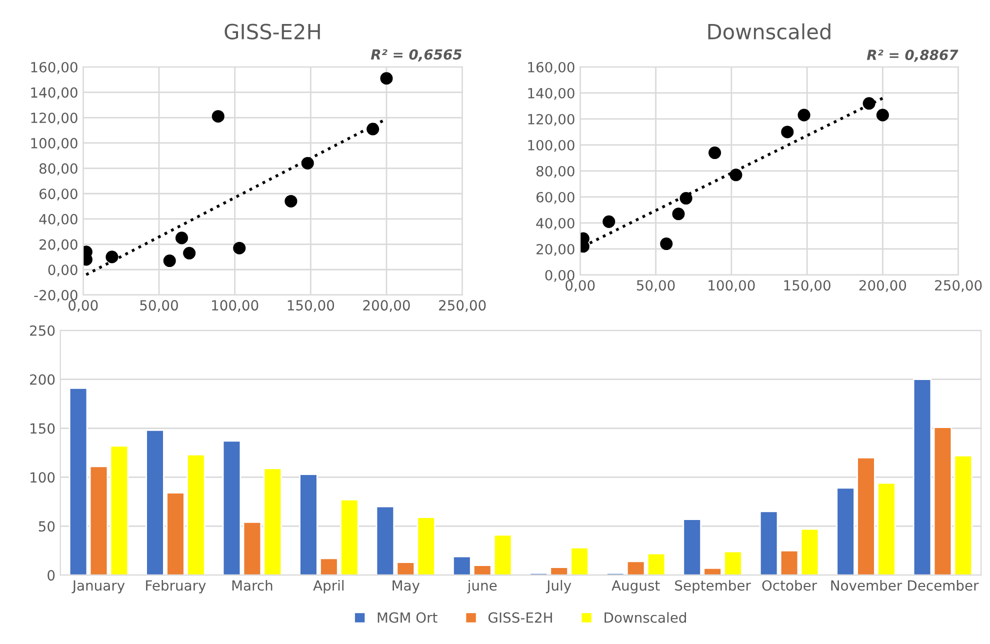  Describe the element at coordinates (408, 617) in the screenshot. I see `legend-label: MGM Ort` at that location.